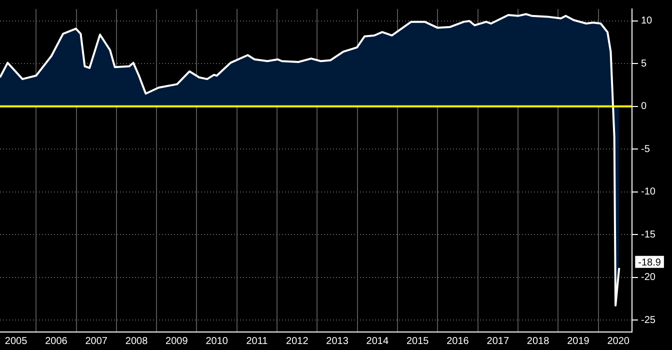 The width and height of the screenshot is (672, 350). What do you see at coordinates (648, 320) in the screenshot?
I see `y-tick-label: -25` at bounding box center [648, 320].